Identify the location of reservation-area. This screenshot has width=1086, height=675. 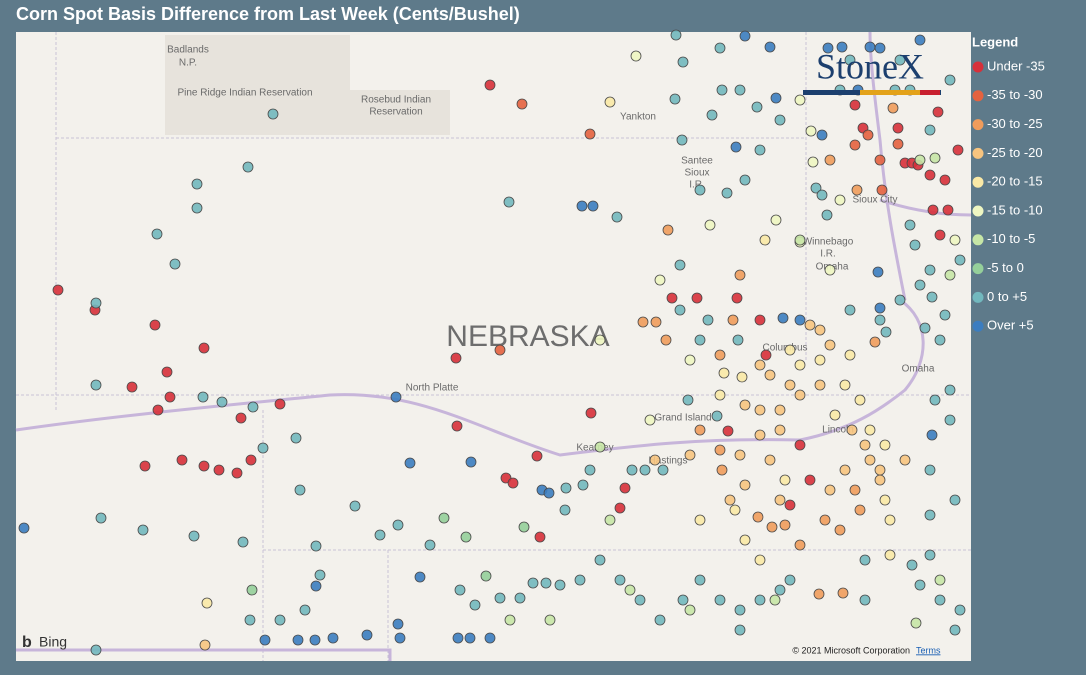
(257, 85).